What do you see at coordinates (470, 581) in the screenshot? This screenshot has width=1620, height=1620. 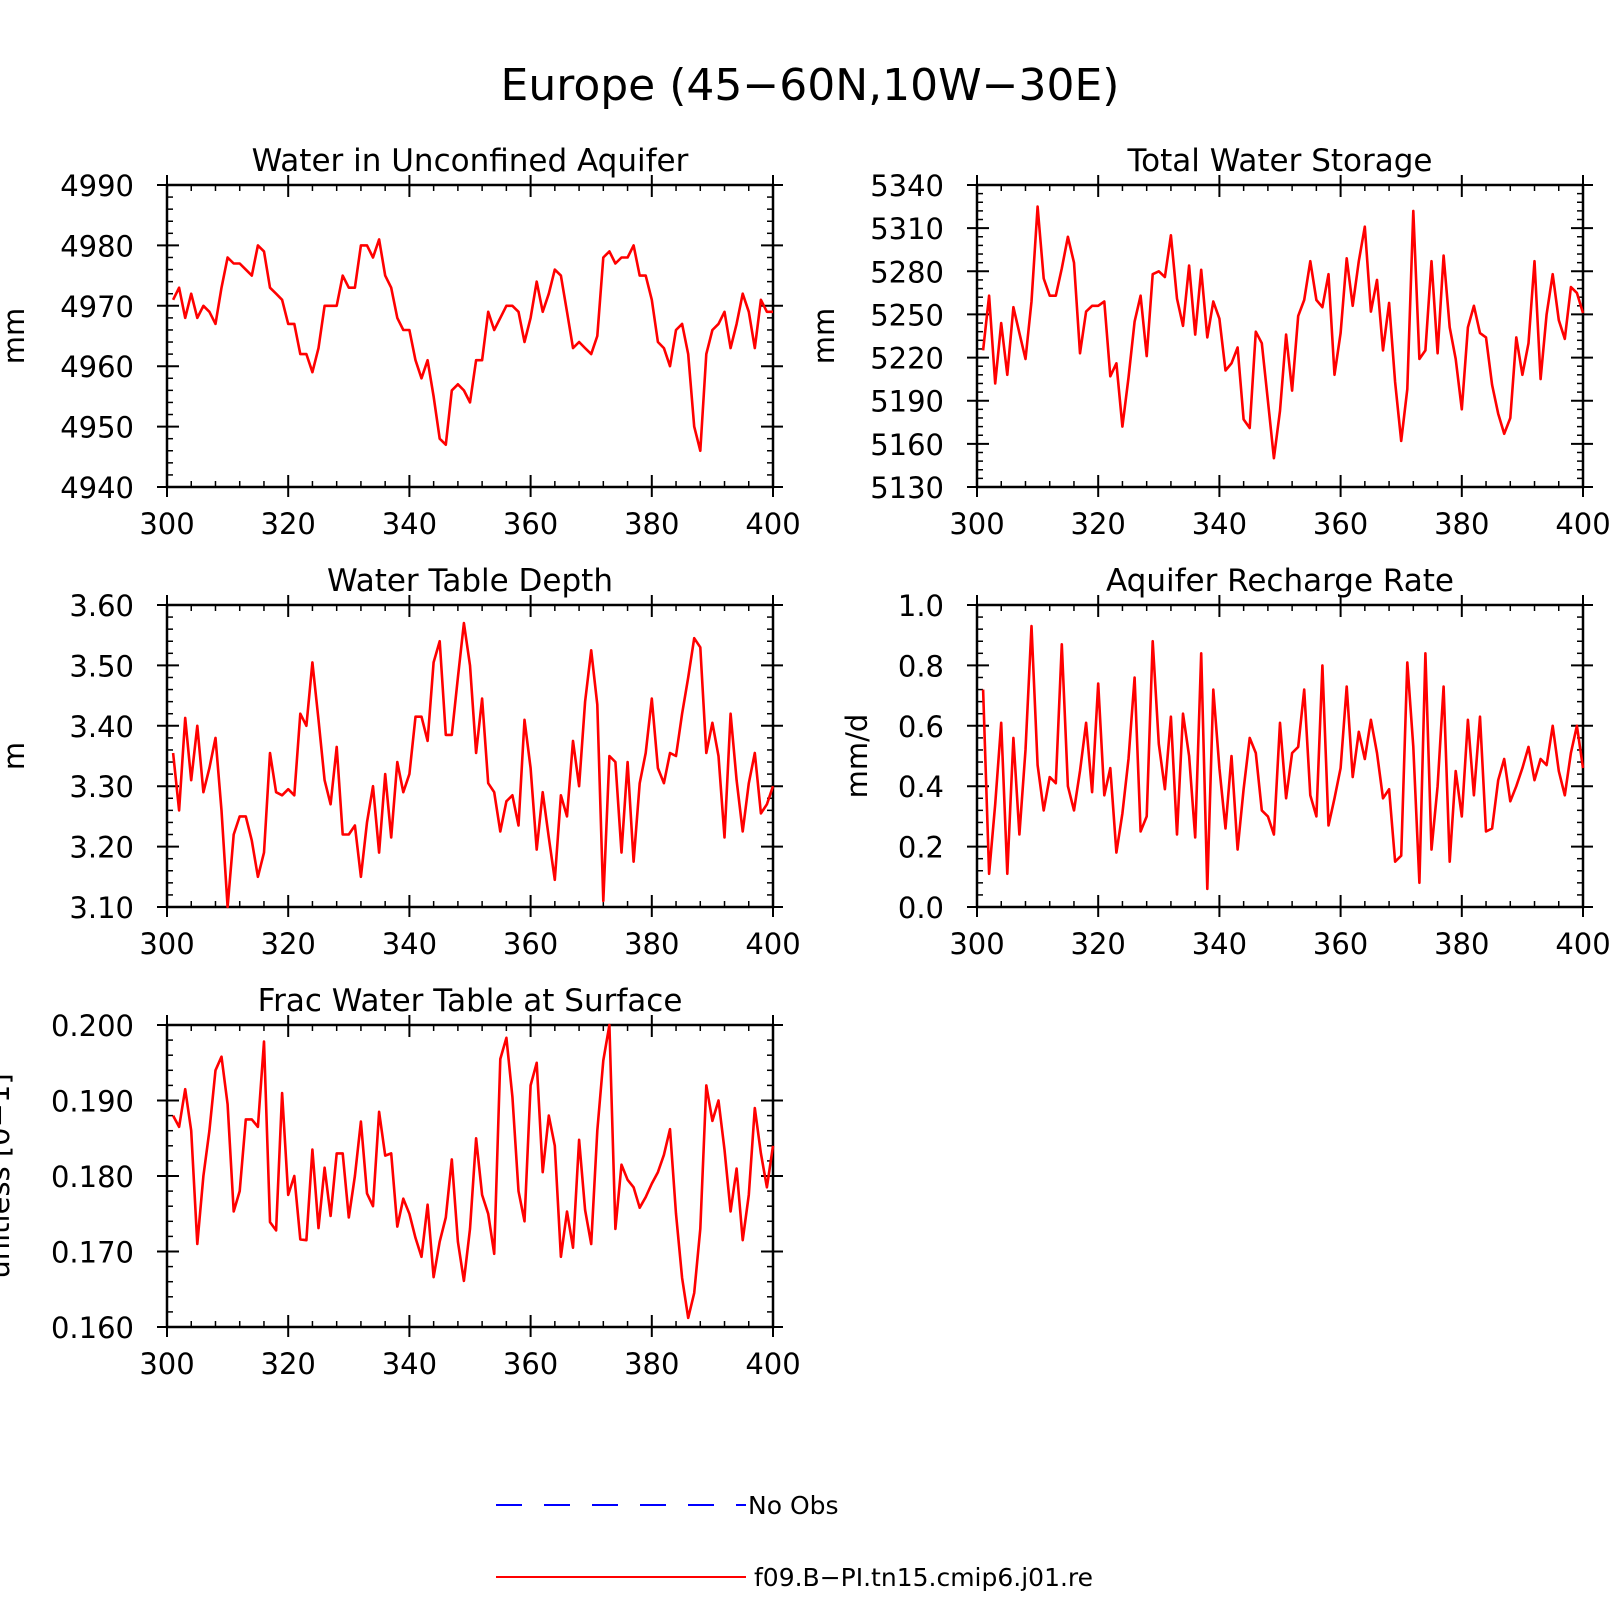 I see `panel-title: Water Table Depth` at bounding box center [470, 581].